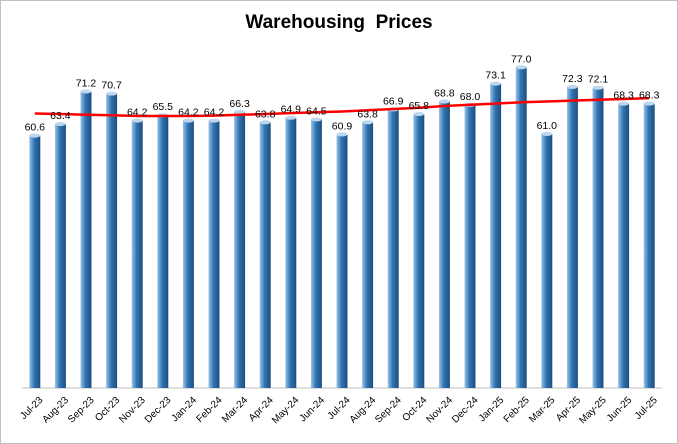  What do you see at coordinates (470, 97) in the screenshot?
I see `value-label: 68.0` at bounding box center [470, 97].